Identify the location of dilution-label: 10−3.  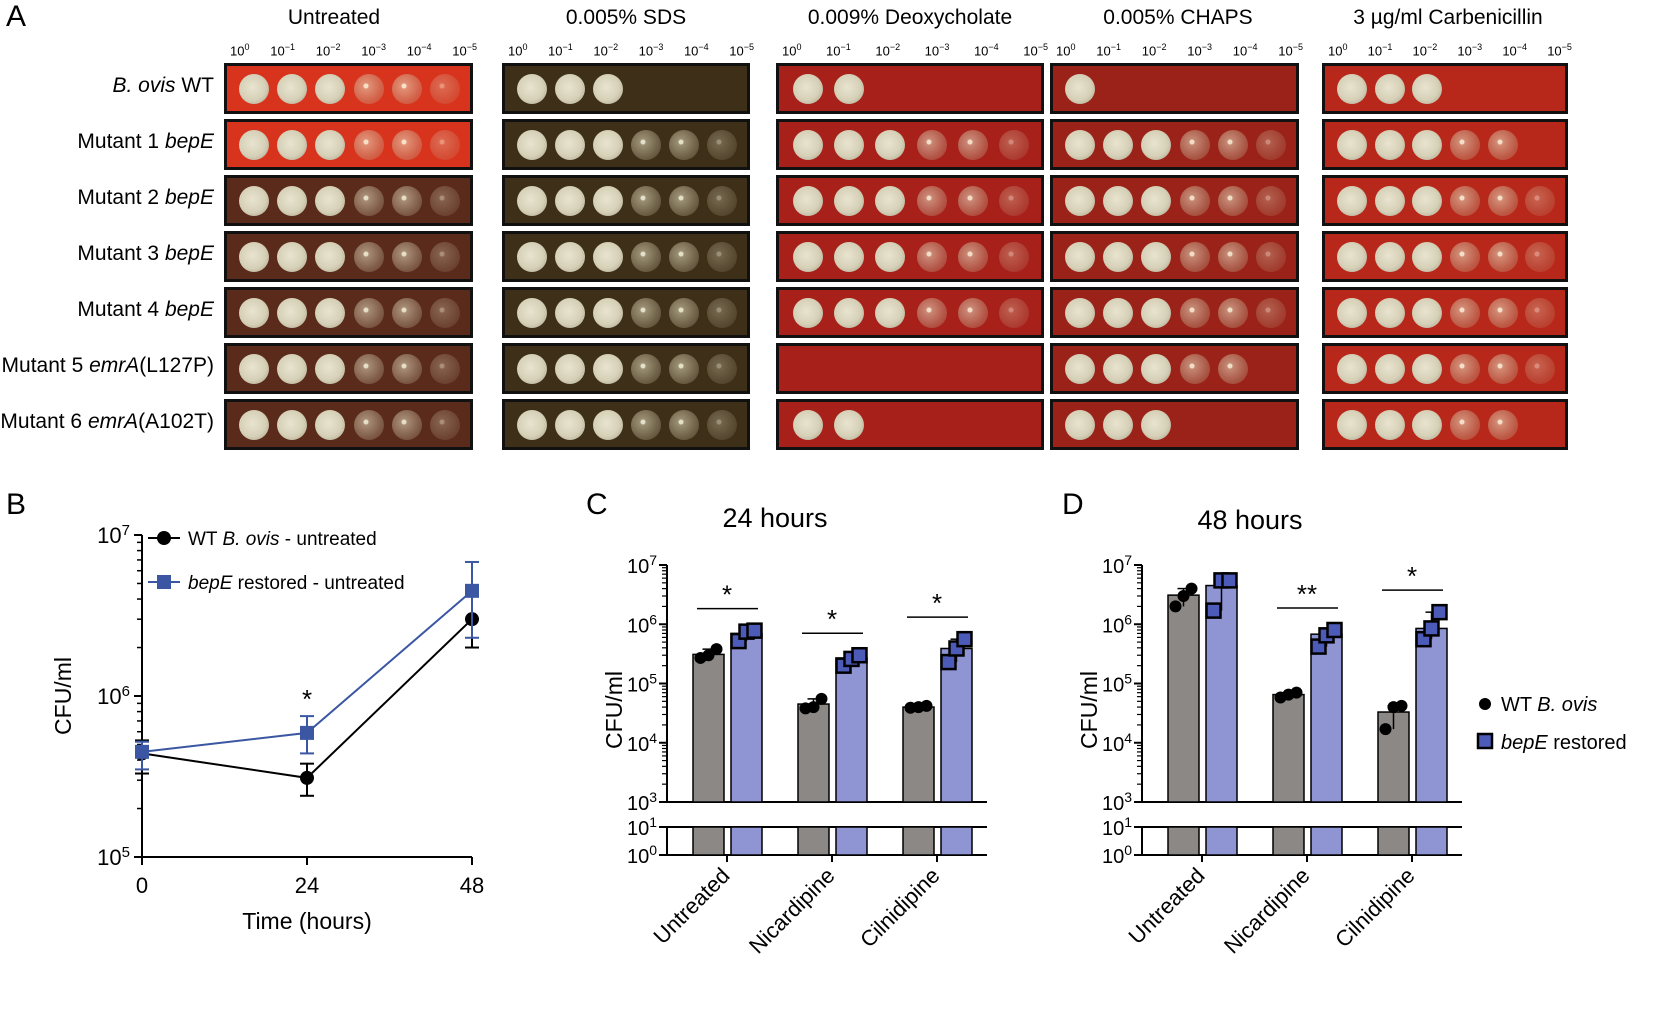
(937, 50).